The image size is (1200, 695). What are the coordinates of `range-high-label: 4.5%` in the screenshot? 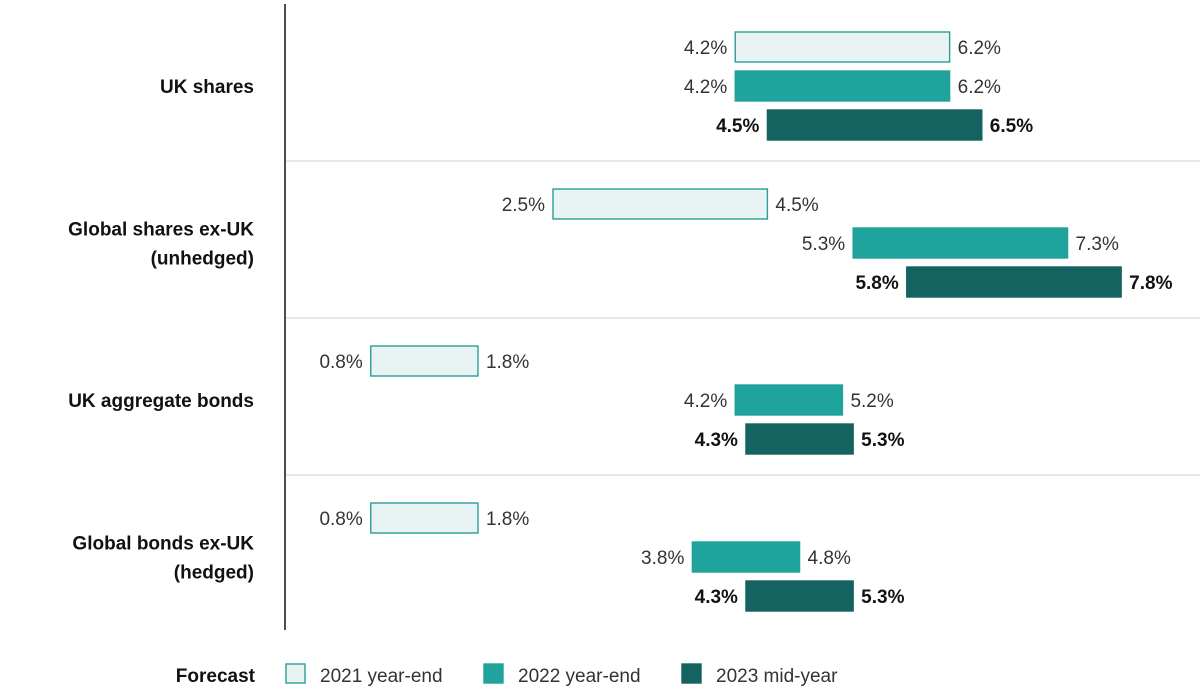 It's located at (796, 205).